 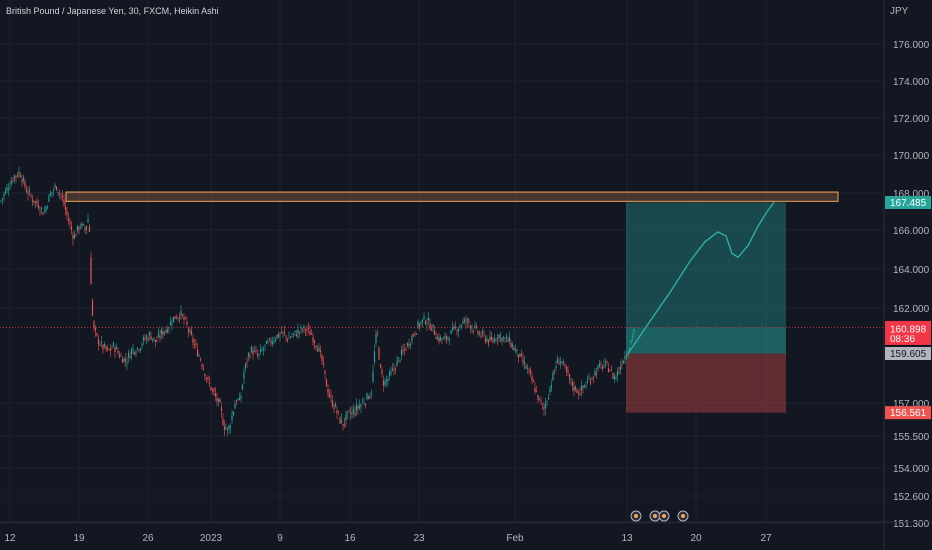 I want to click on event-marker-dot, so click(x=664, y=516).